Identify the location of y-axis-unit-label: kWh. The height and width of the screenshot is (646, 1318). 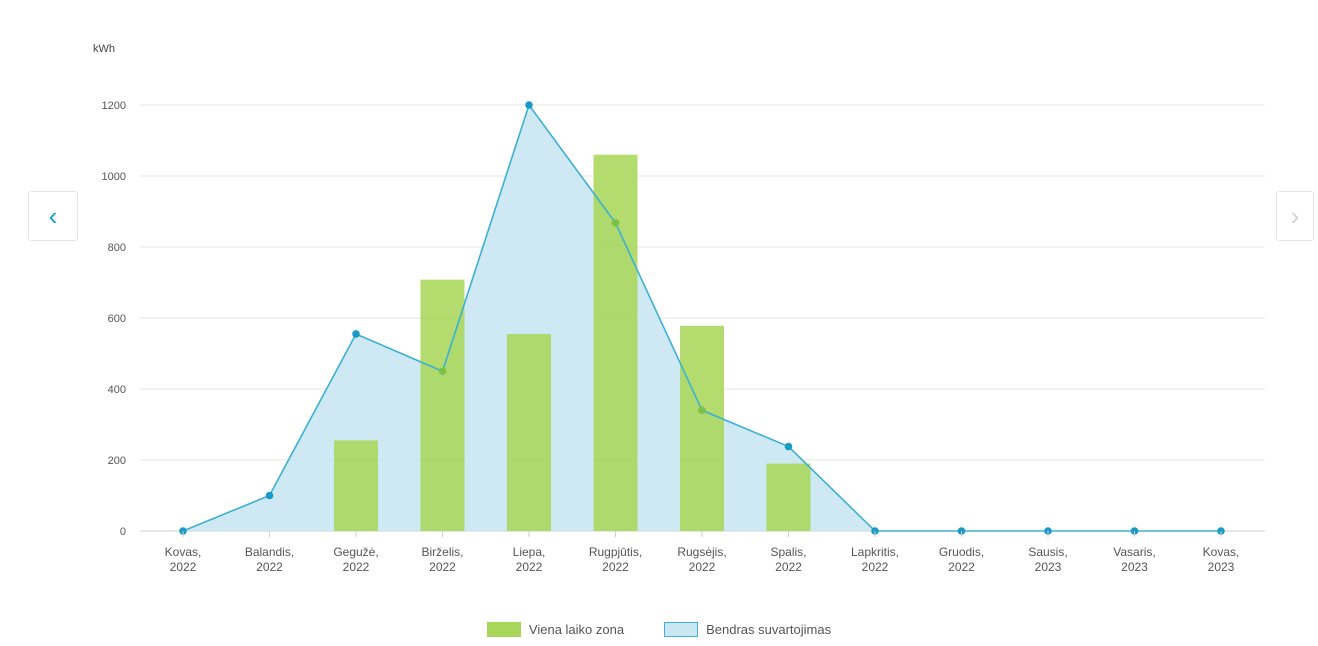
(104, 49).